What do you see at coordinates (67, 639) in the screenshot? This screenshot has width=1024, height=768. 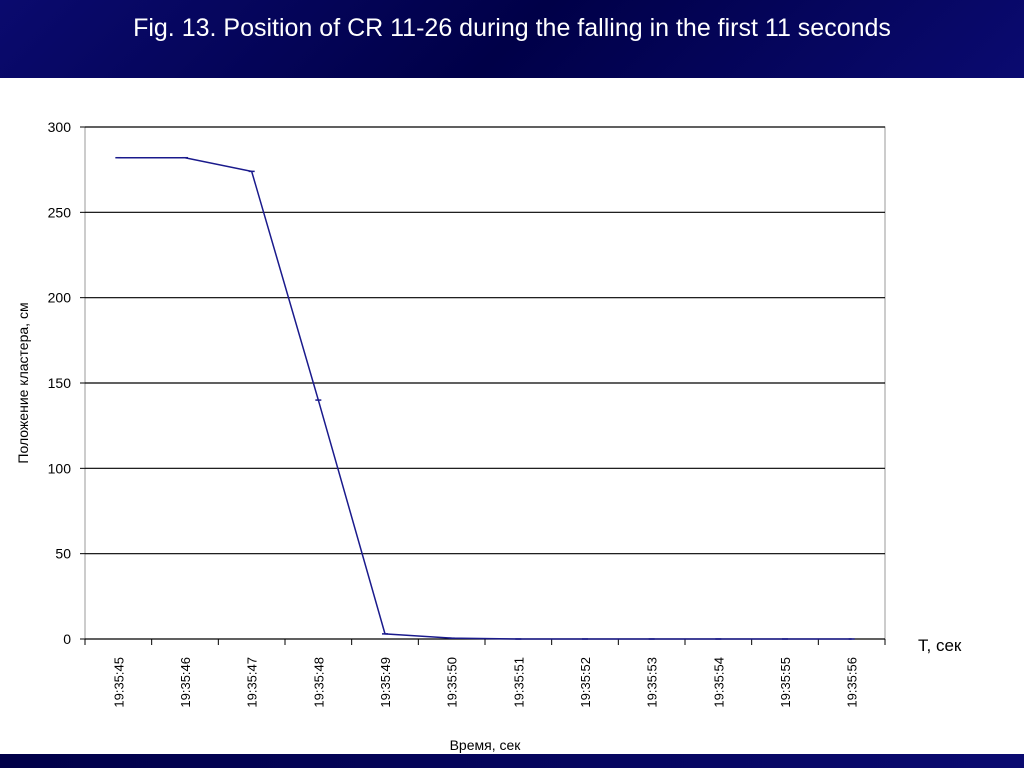 I see `y-tick-label: 0` at bounding box center [67, 639].